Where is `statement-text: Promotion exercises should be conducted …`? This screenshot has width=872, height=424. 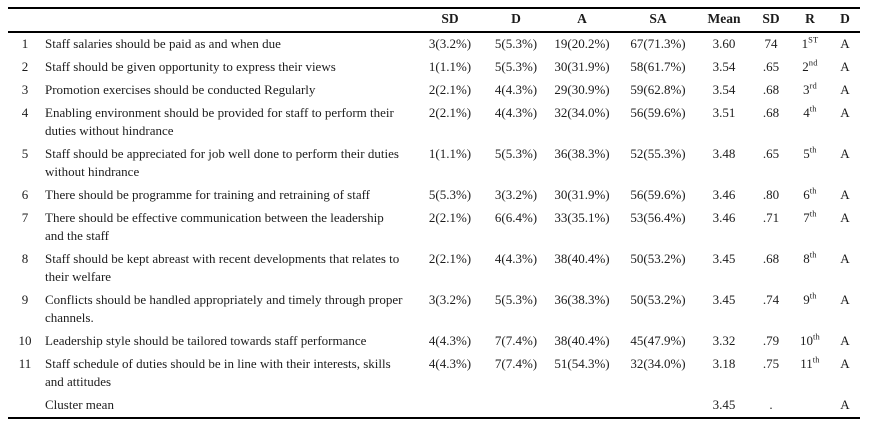 statement-text: Promotion exercises should be conducted … is located at coordinates (180, 89).